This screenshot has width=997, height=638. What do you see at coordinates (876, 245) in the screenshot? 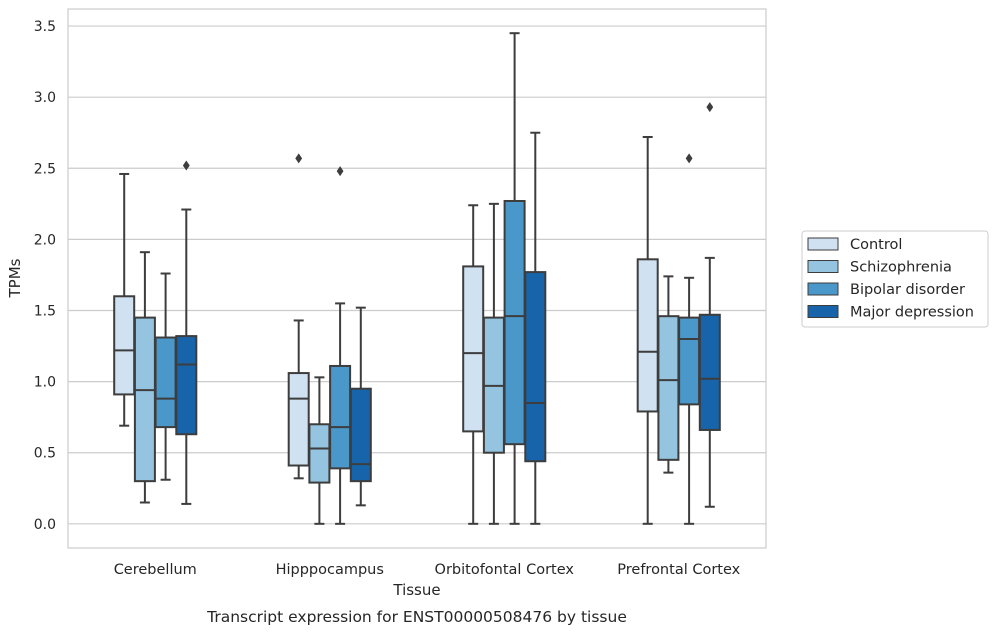
I see `legend-label: Control` at bounding box center [876, 245].